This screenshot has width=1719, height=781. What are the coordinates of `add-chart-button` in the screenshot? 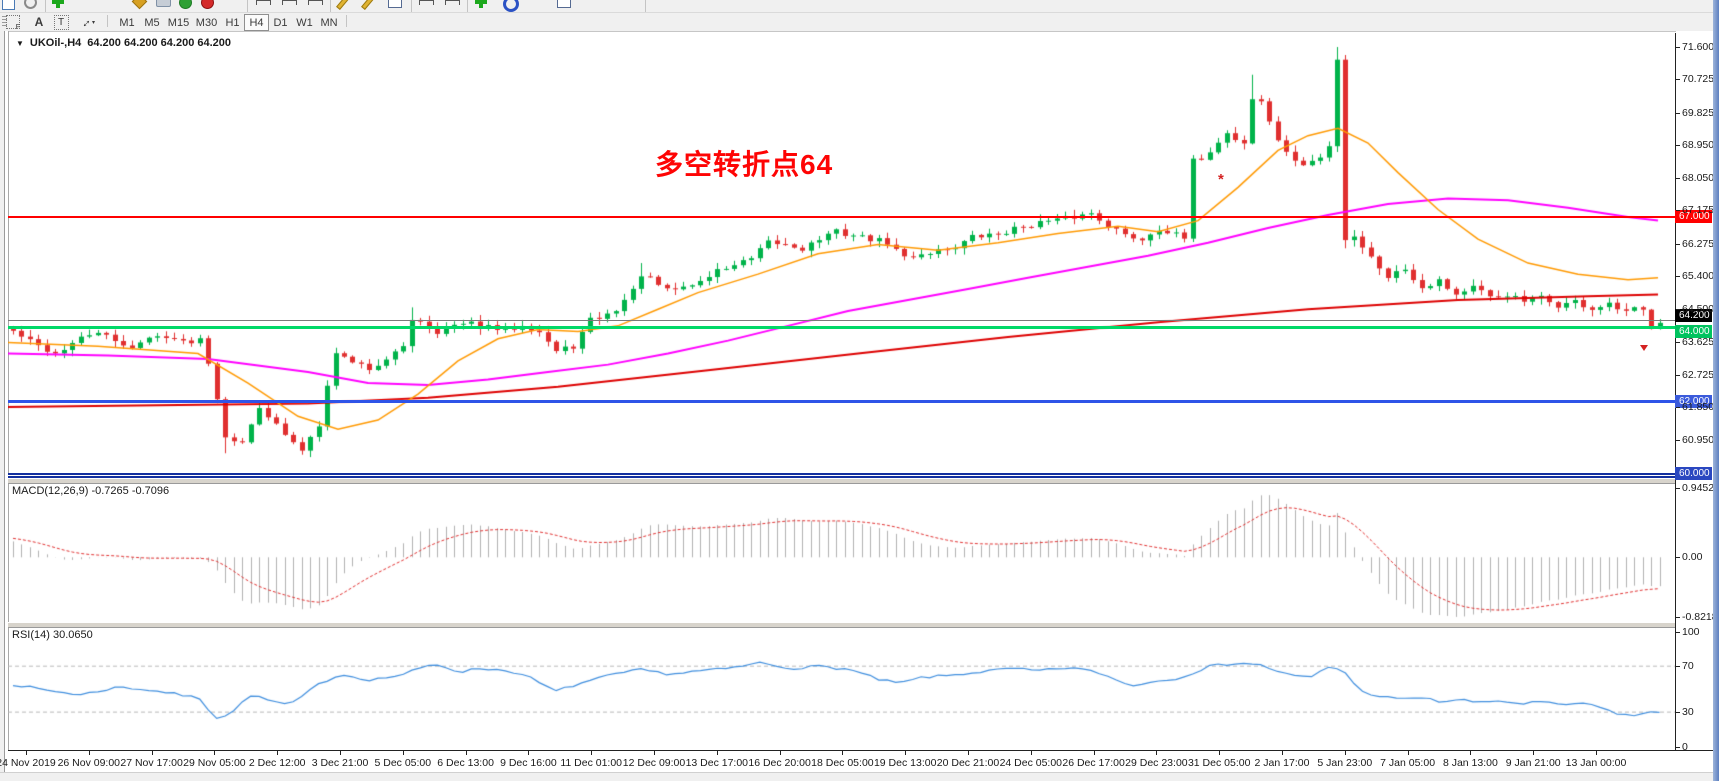 It's located at (58, 4).